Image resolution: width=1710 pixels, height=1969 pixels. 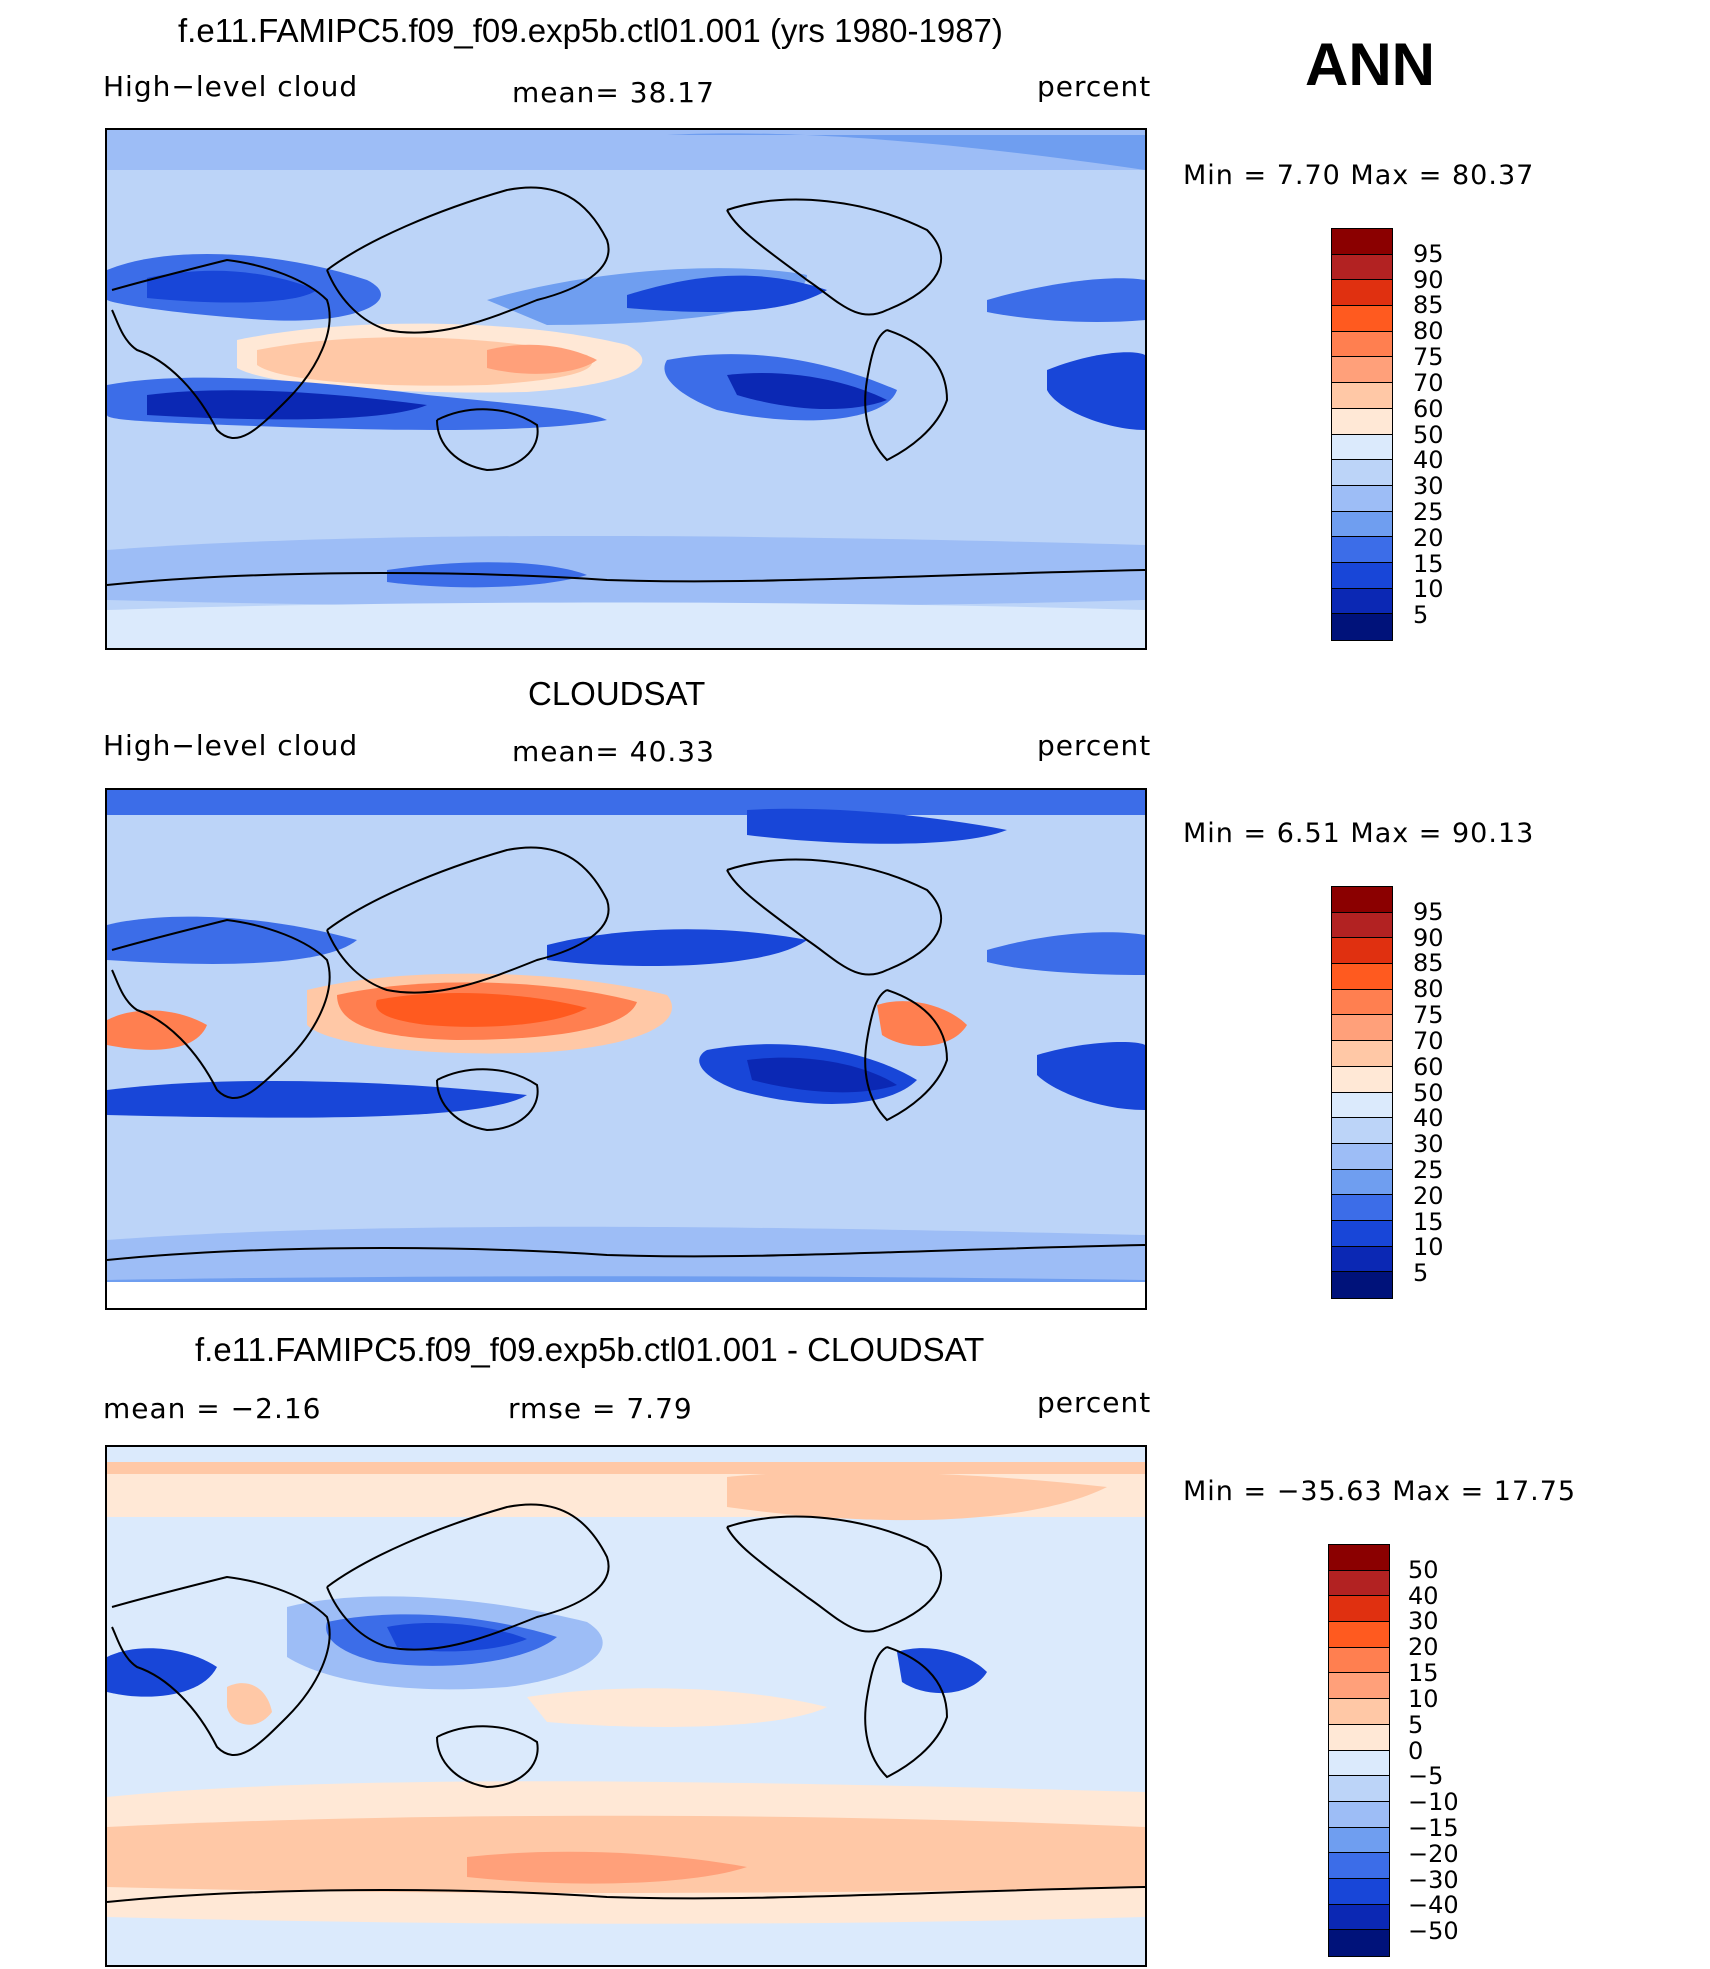 What do you see at coordinates (1423, 1569) in the screenshot?
I see `panel3-cbar-label: 50` at bounding box center [1423, 1569].